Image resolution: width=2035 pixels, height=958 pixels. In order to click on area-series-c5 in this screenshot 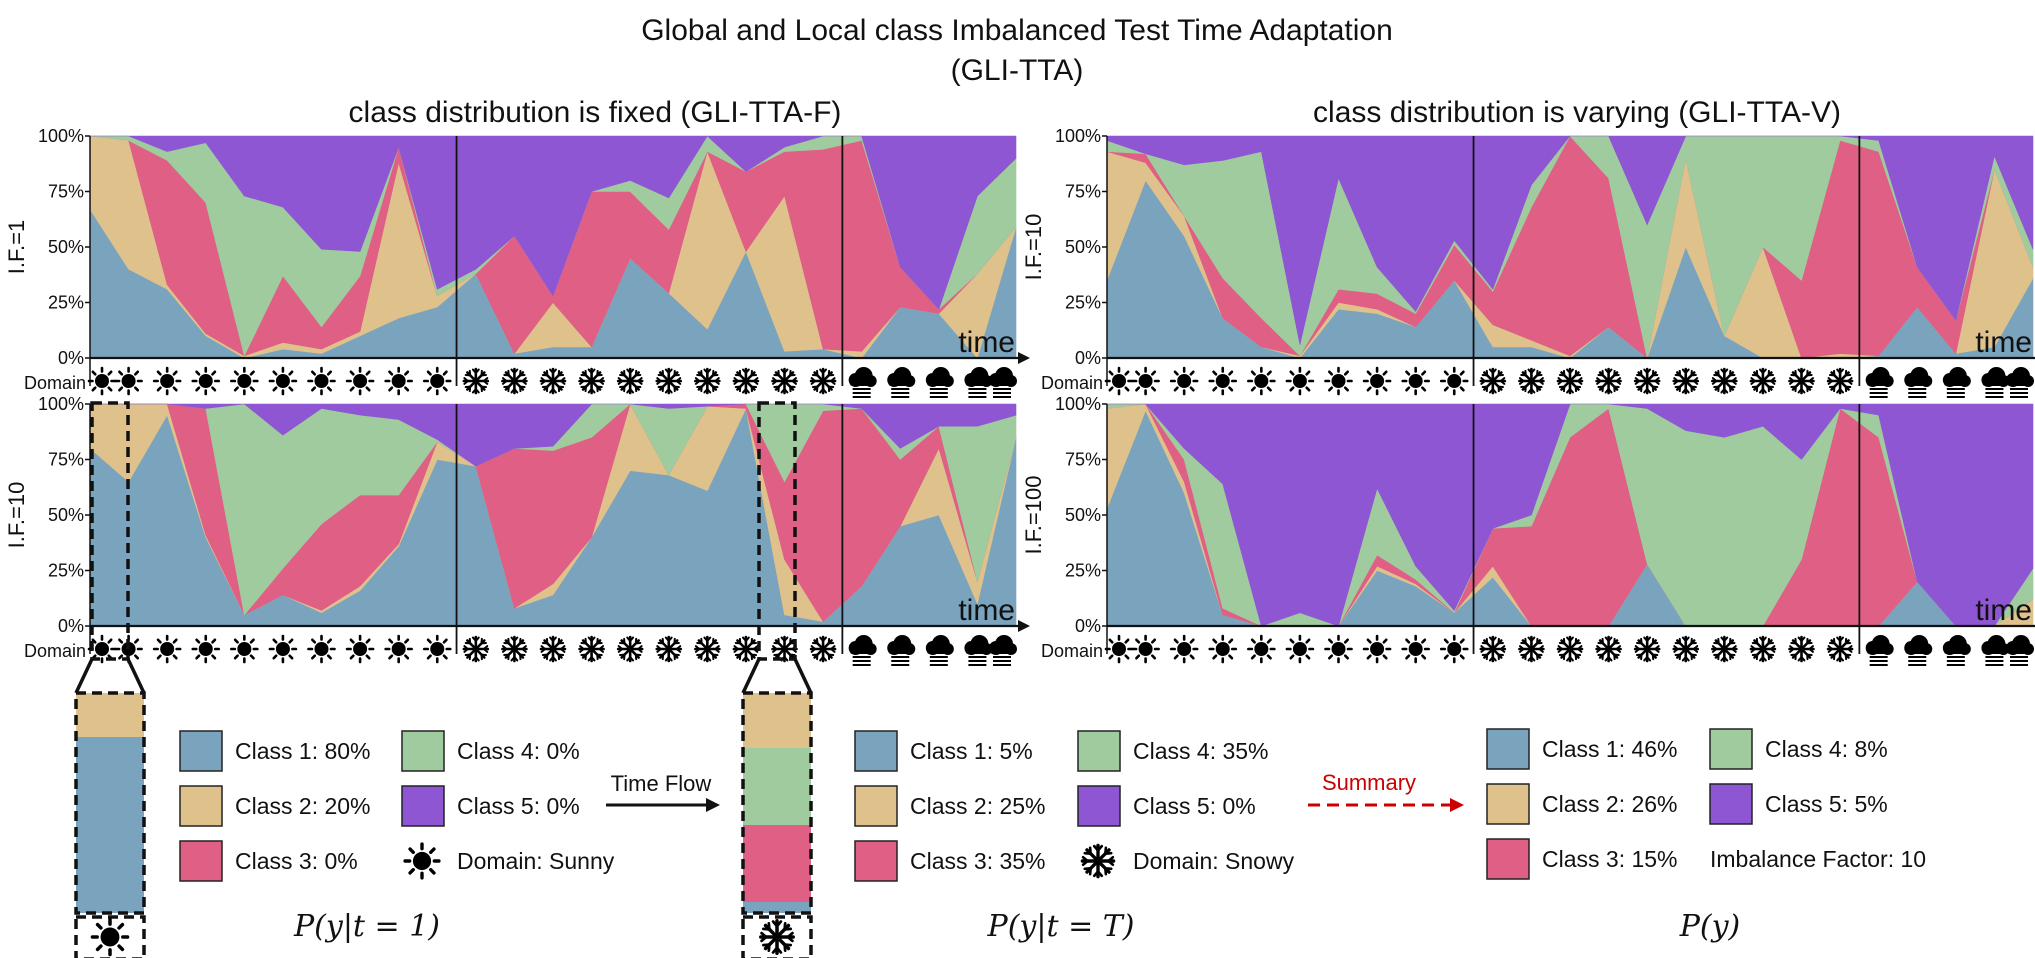, I will do `click(1570, 240)`.